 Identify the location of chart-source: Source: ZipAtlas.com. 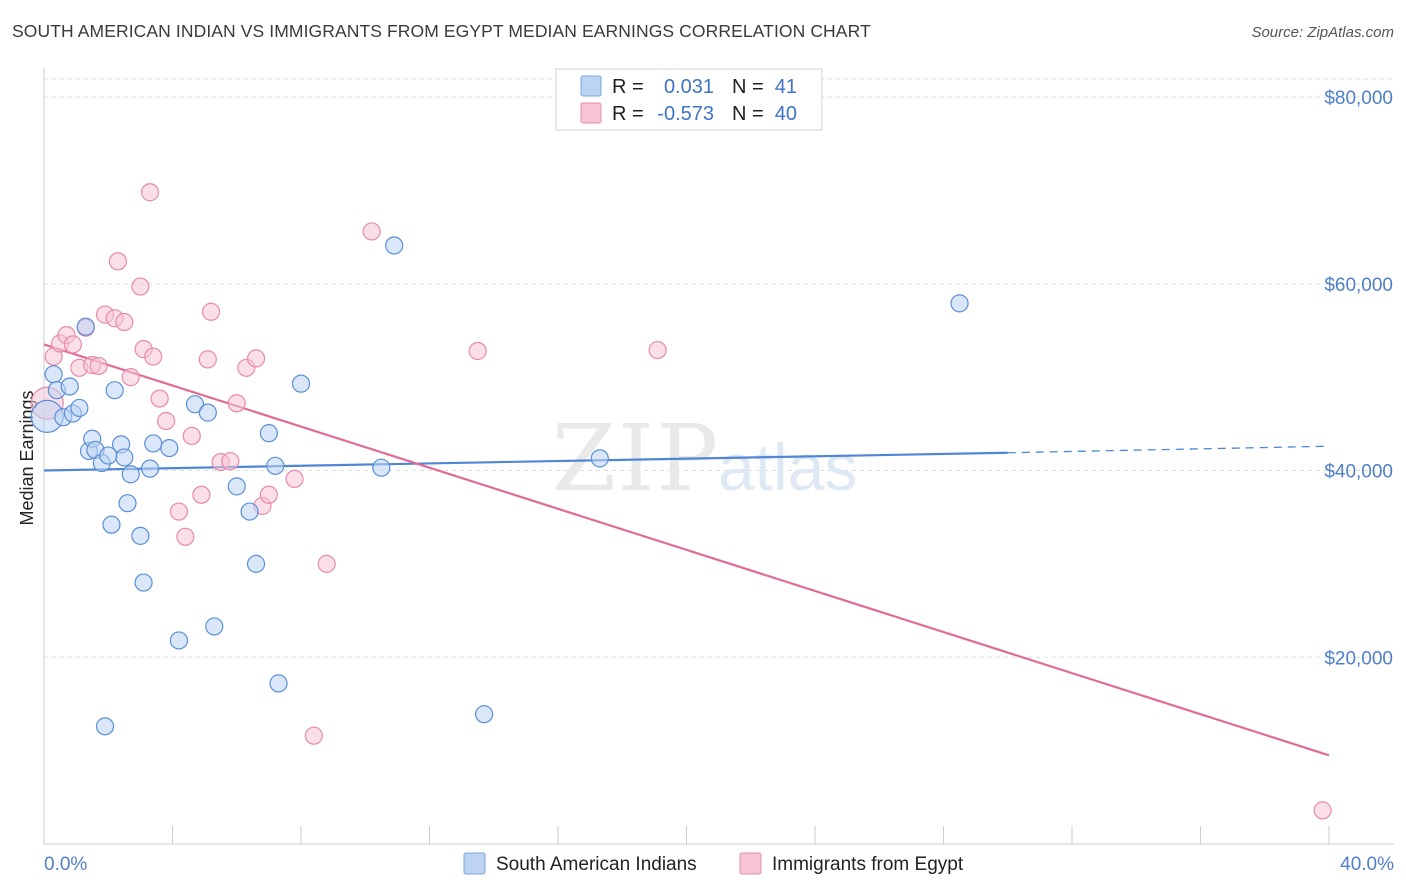
(1322, 32).